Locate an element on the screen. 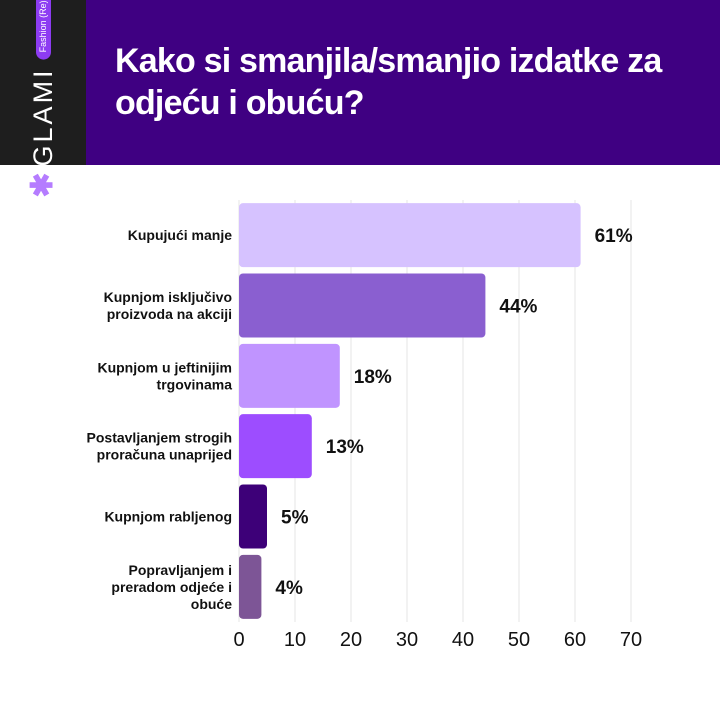 Image resolution: width=720 pixels, height=720 pixels. x-tick-label: 60 is located at coordinates (575, 640).